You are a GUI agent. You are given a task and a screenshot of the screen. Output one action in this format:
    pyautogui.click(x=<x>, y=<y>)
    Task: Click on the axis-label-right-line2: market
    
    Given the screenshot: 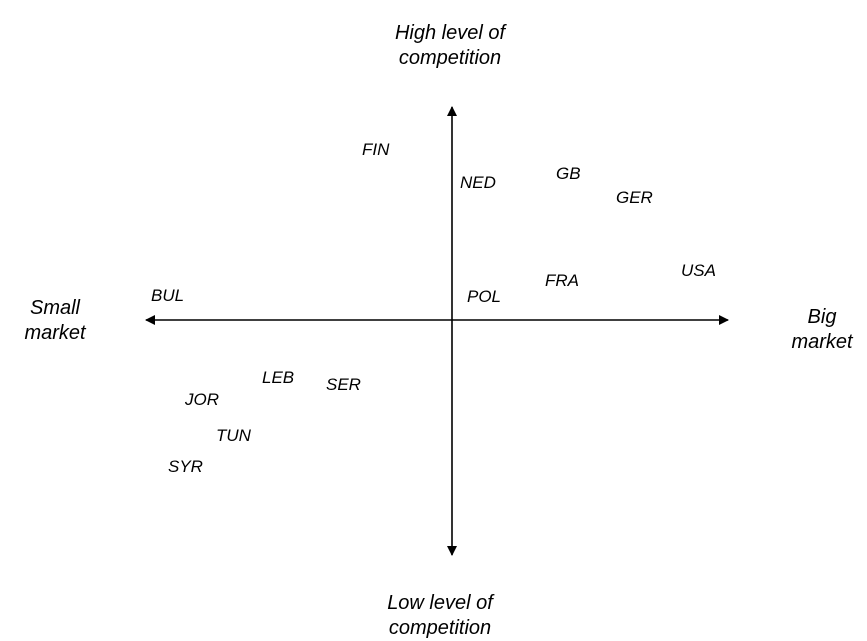 What is the action you would take?
    pyautogui.click(x=822, y=342)
    